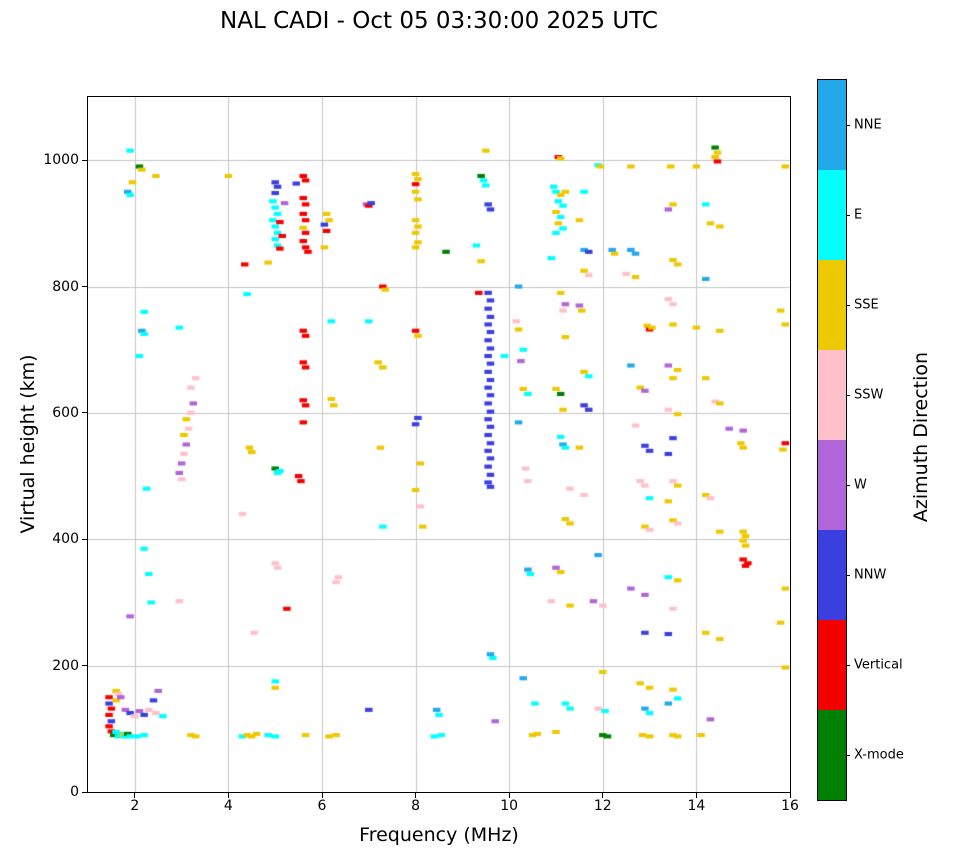  I want to click on colorbar-tick-label: X-mode, so click(879, 755).